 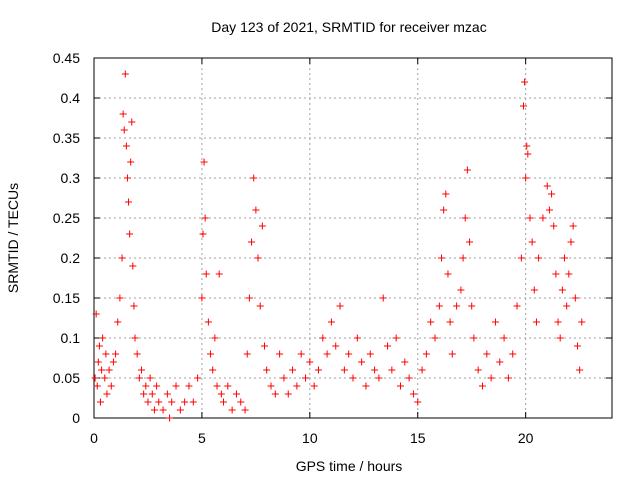 I want to click on x-tick-label: 0, so click(x=94, y=438).